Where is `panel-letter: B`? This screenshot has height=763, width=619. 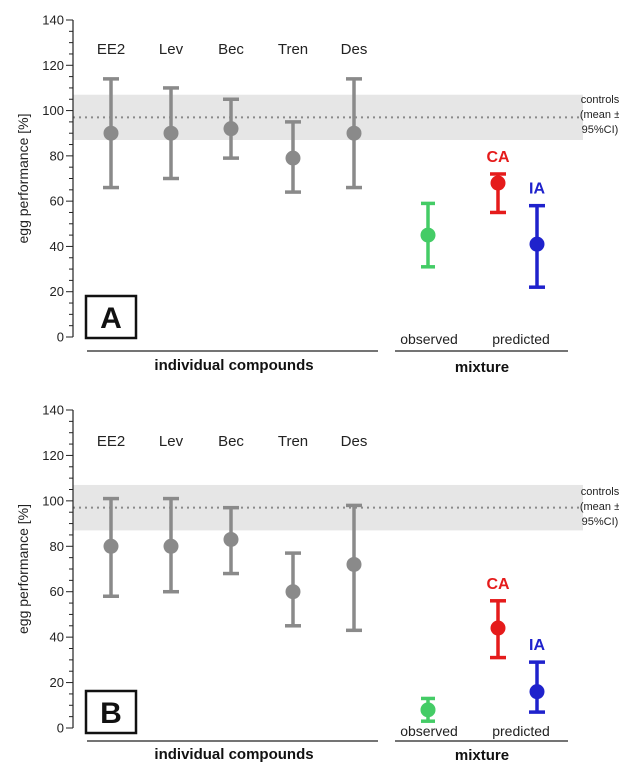
panel-letter: B is located at coordinates (111, 713).